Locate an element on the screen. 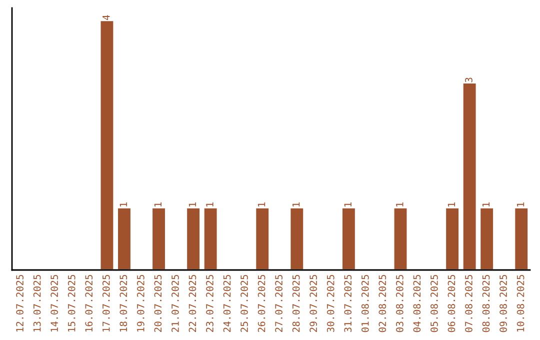 Image resolution: width=540 pixels, height=340 pixels. x-tick-label: 27.07.2025 is located at coordinates (278, 303).